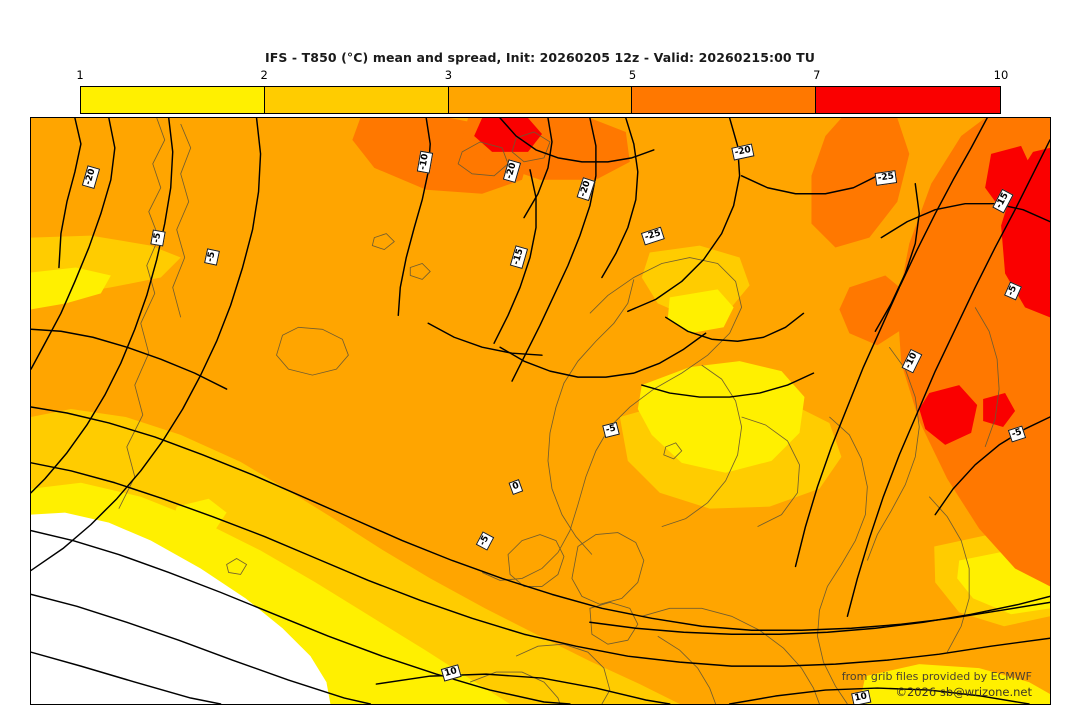  I want to click on colorbar-tick-2: 2, so click(264, 75).